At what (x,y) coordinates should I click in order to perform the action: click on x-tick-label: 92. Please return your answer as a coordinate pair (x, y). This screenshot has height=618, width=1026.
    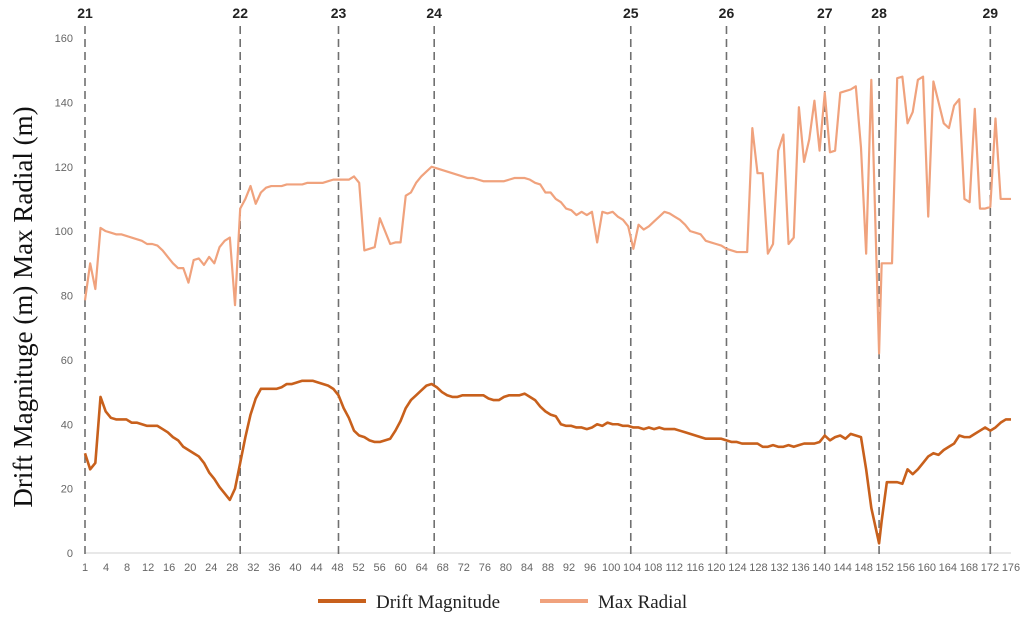
    Looking at the image, I should click on (569, 568).